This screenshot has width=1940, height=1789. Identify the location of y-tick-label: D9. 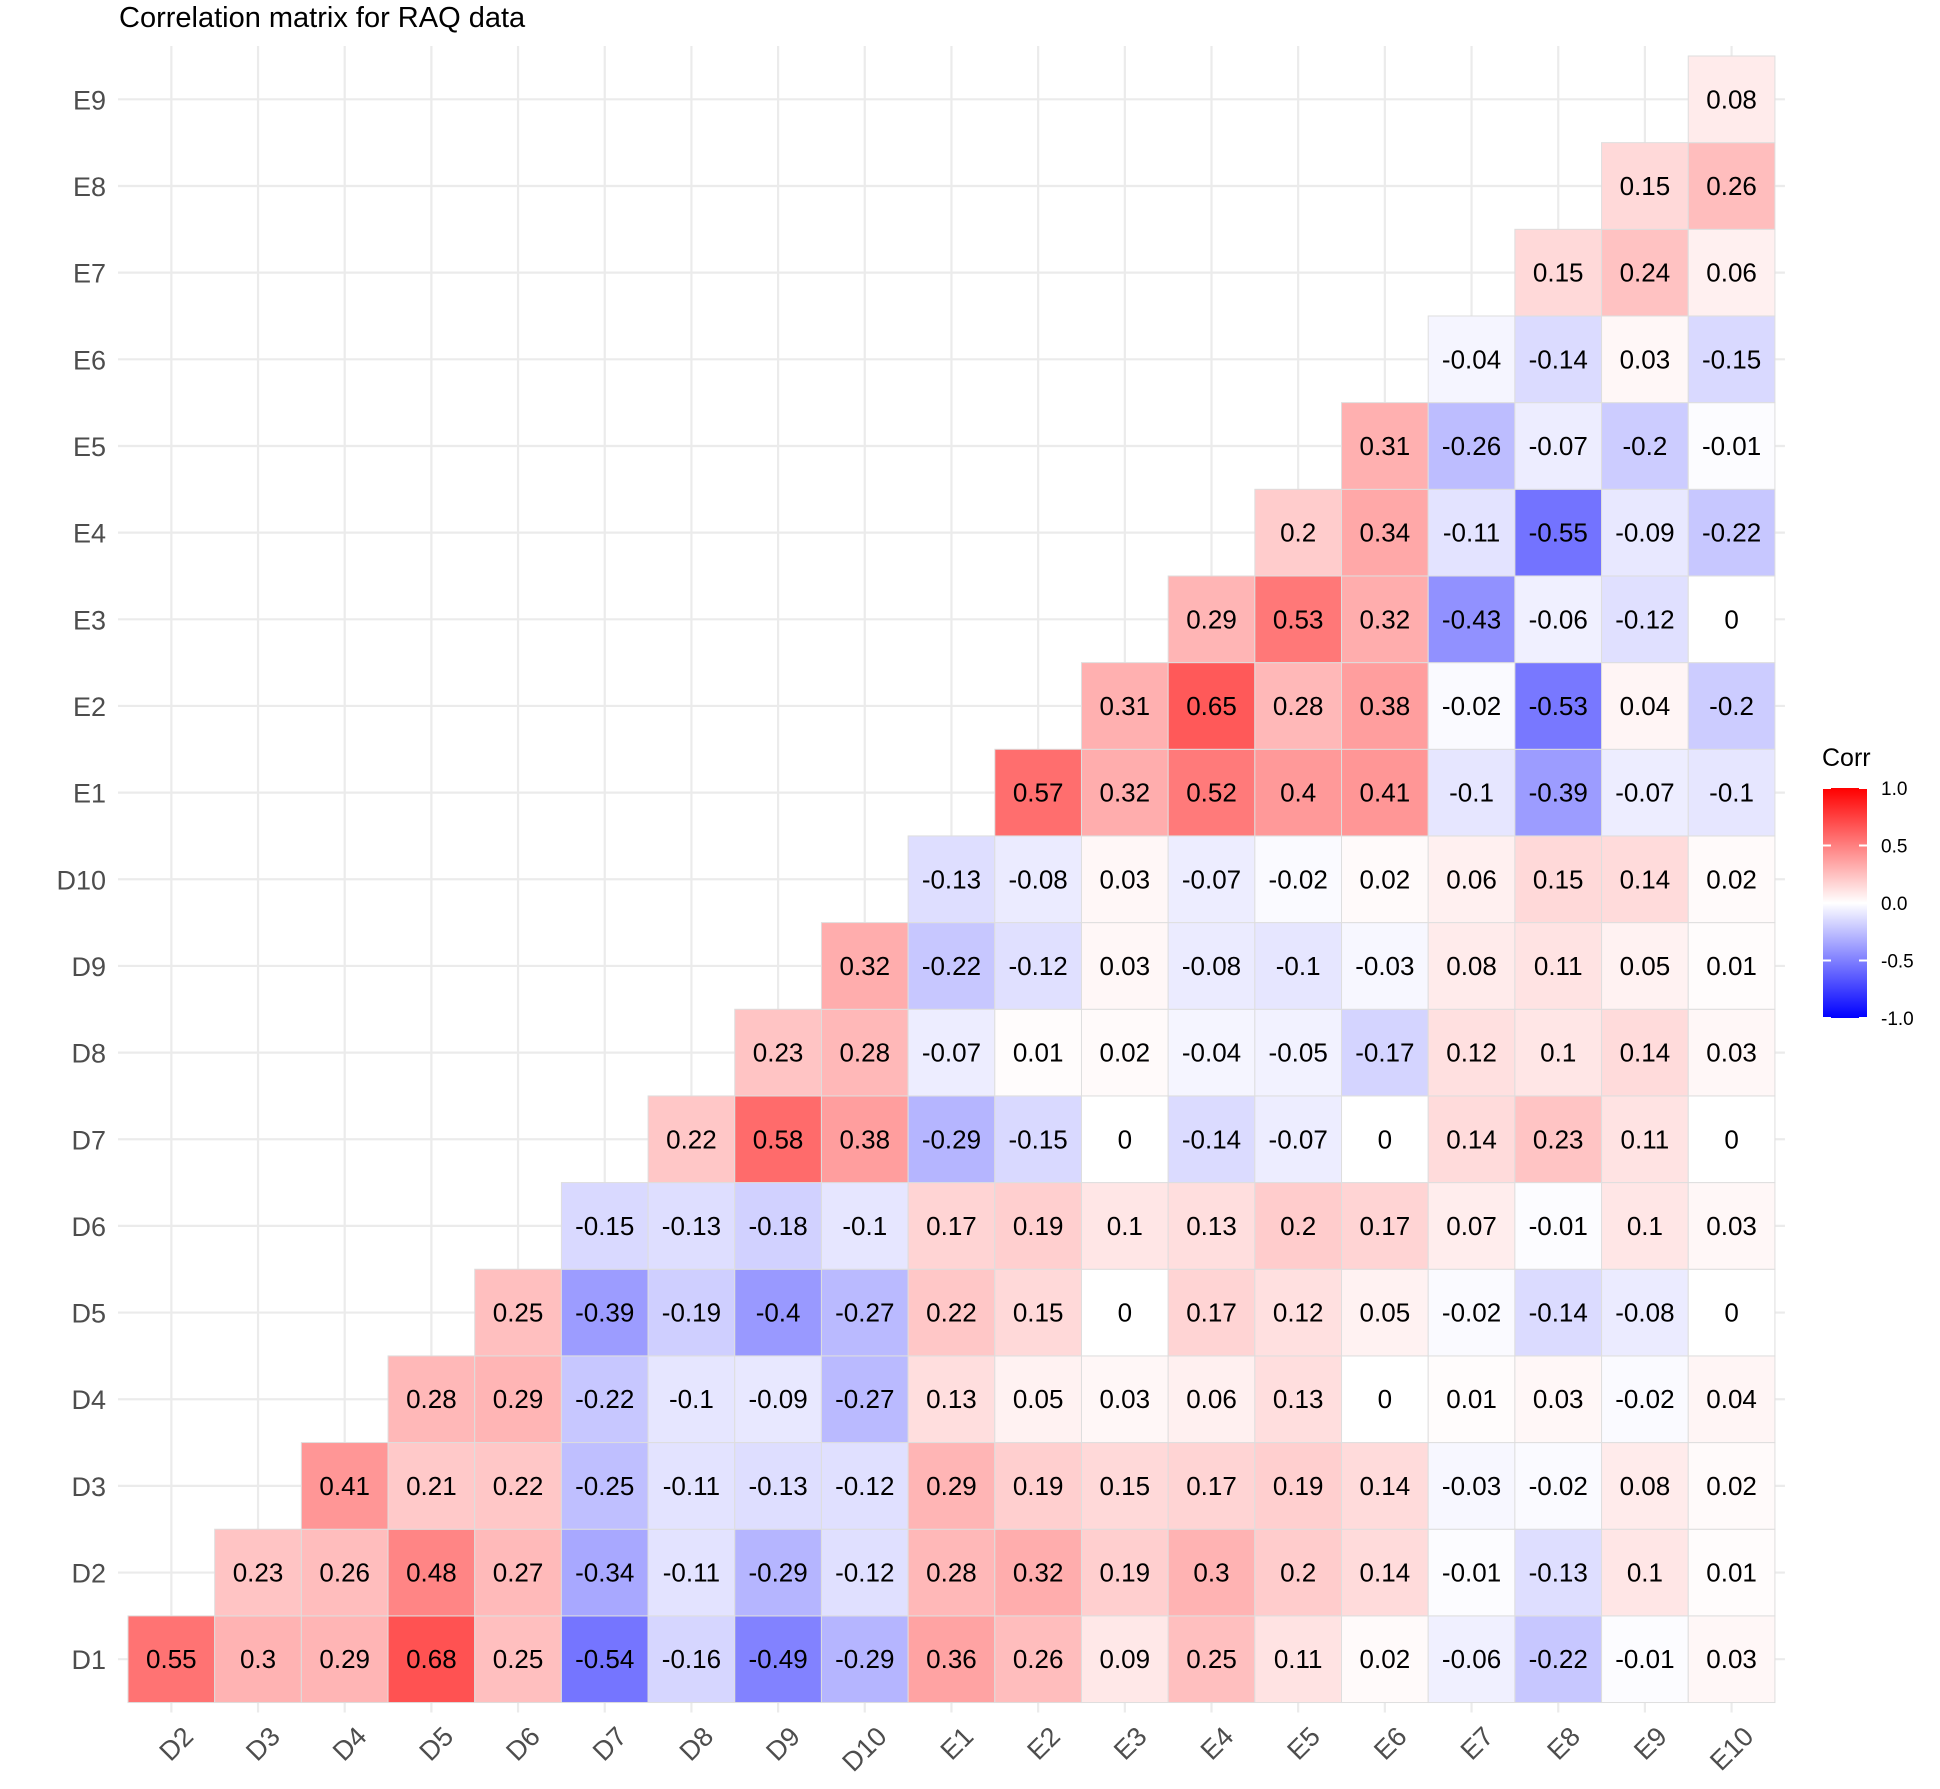
(88, 967).